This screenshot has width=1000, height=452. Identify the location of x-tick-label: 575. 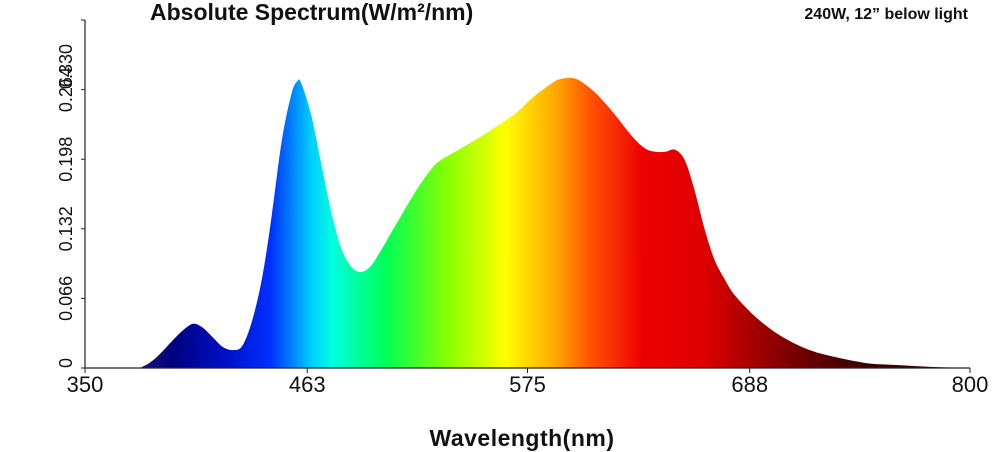
(527, 384).